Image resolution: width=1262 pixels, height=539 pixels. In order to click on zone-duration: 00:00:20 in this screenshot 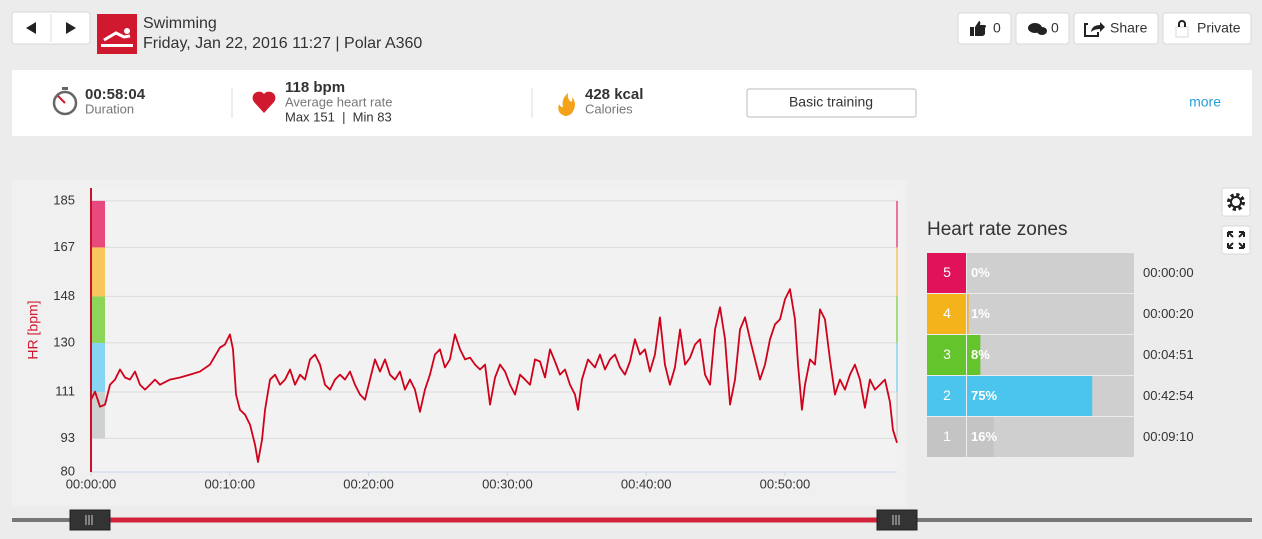, I will do `click(1168, 313)`.